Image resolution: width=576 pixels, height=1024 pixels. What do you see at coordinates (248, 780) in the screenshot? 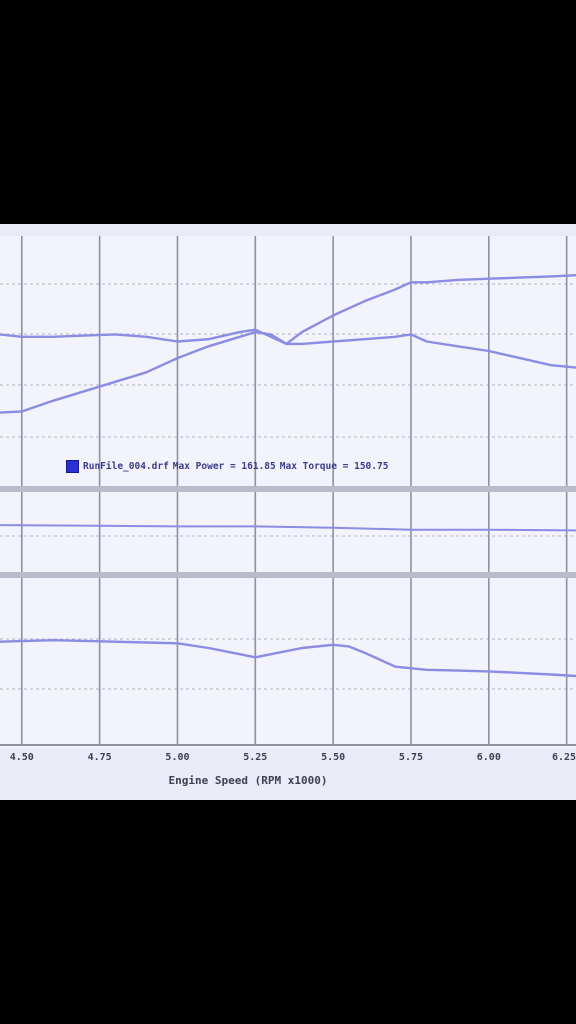
I see `x-axis-title: Engine Speed (RPM x1000)` at bounding box center [248, 780].